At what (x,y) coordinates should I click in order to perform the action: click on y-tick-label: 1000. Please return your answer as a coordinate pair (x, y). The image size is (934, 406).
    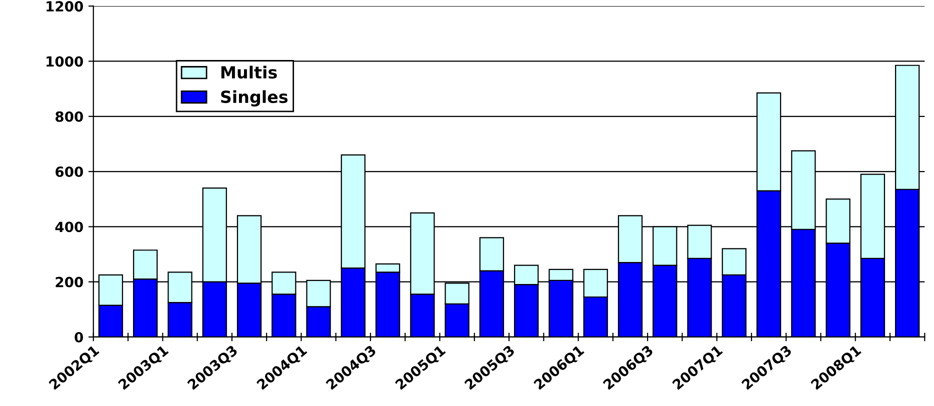
    Looking at the image, I should click on (65, 61).